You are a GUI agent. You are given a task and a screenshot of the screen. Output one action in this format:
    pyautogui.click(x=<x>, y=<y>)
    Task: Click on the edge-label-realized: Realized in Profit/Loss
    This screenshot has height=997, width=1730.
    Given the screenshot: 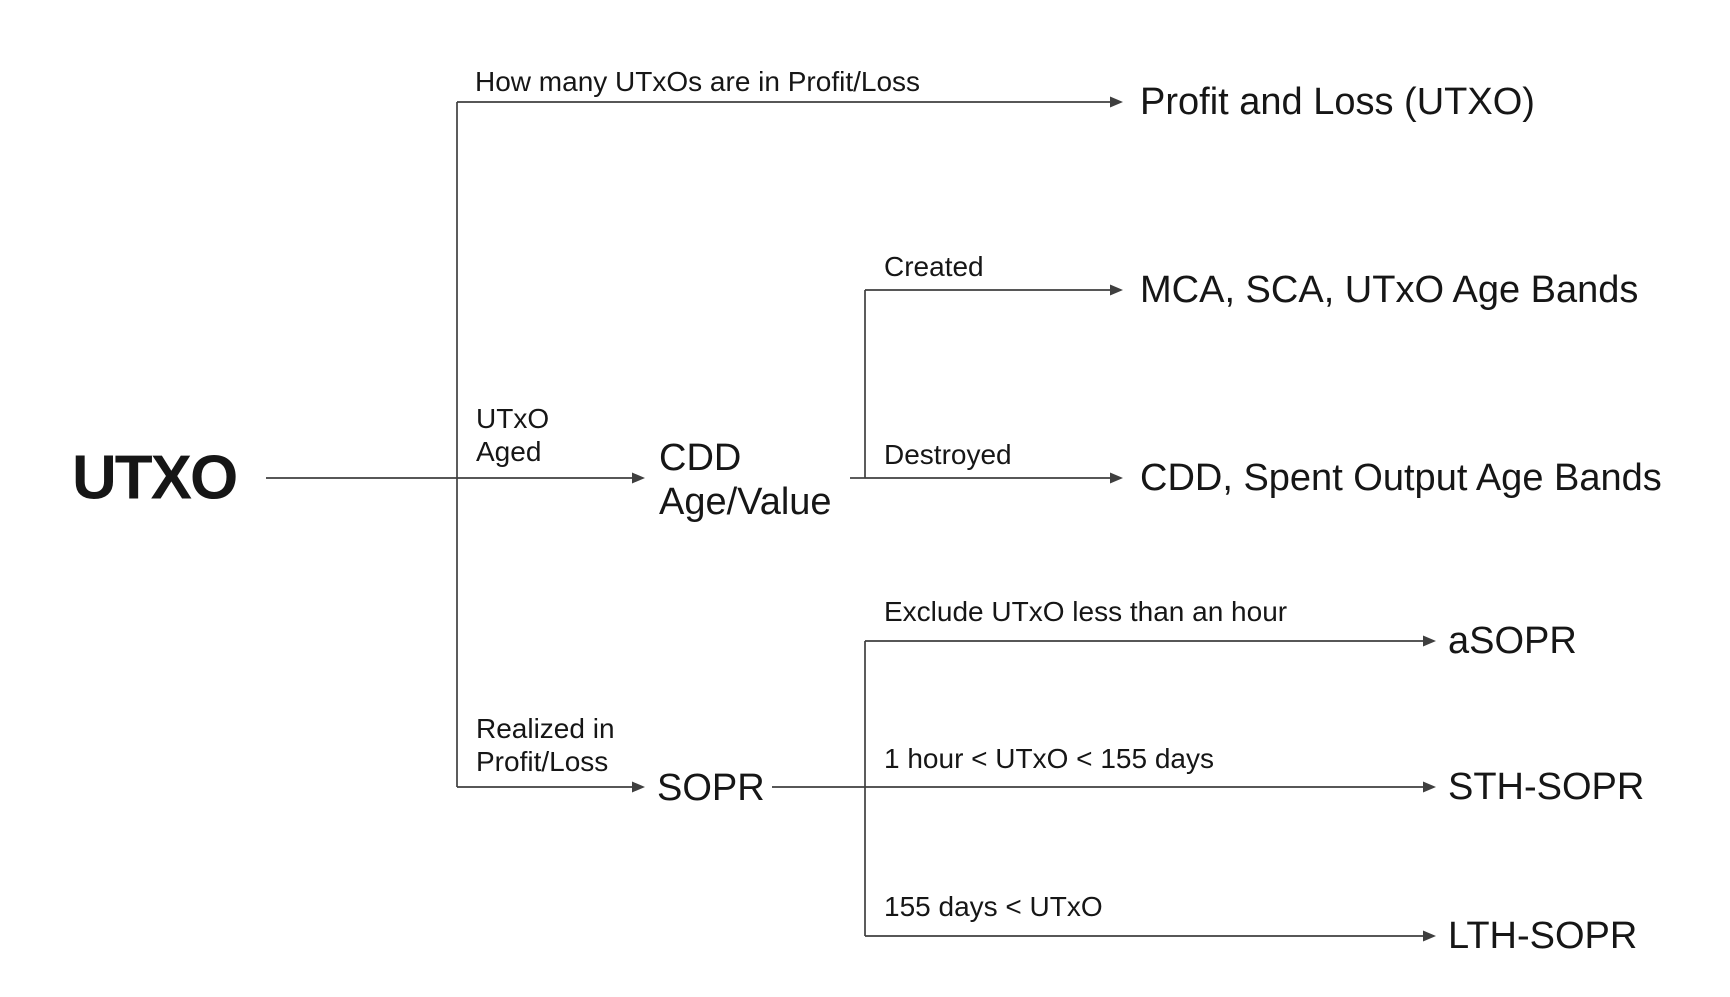 What is the action you would take?
    pyautogui.click(x=545, y=745)
    